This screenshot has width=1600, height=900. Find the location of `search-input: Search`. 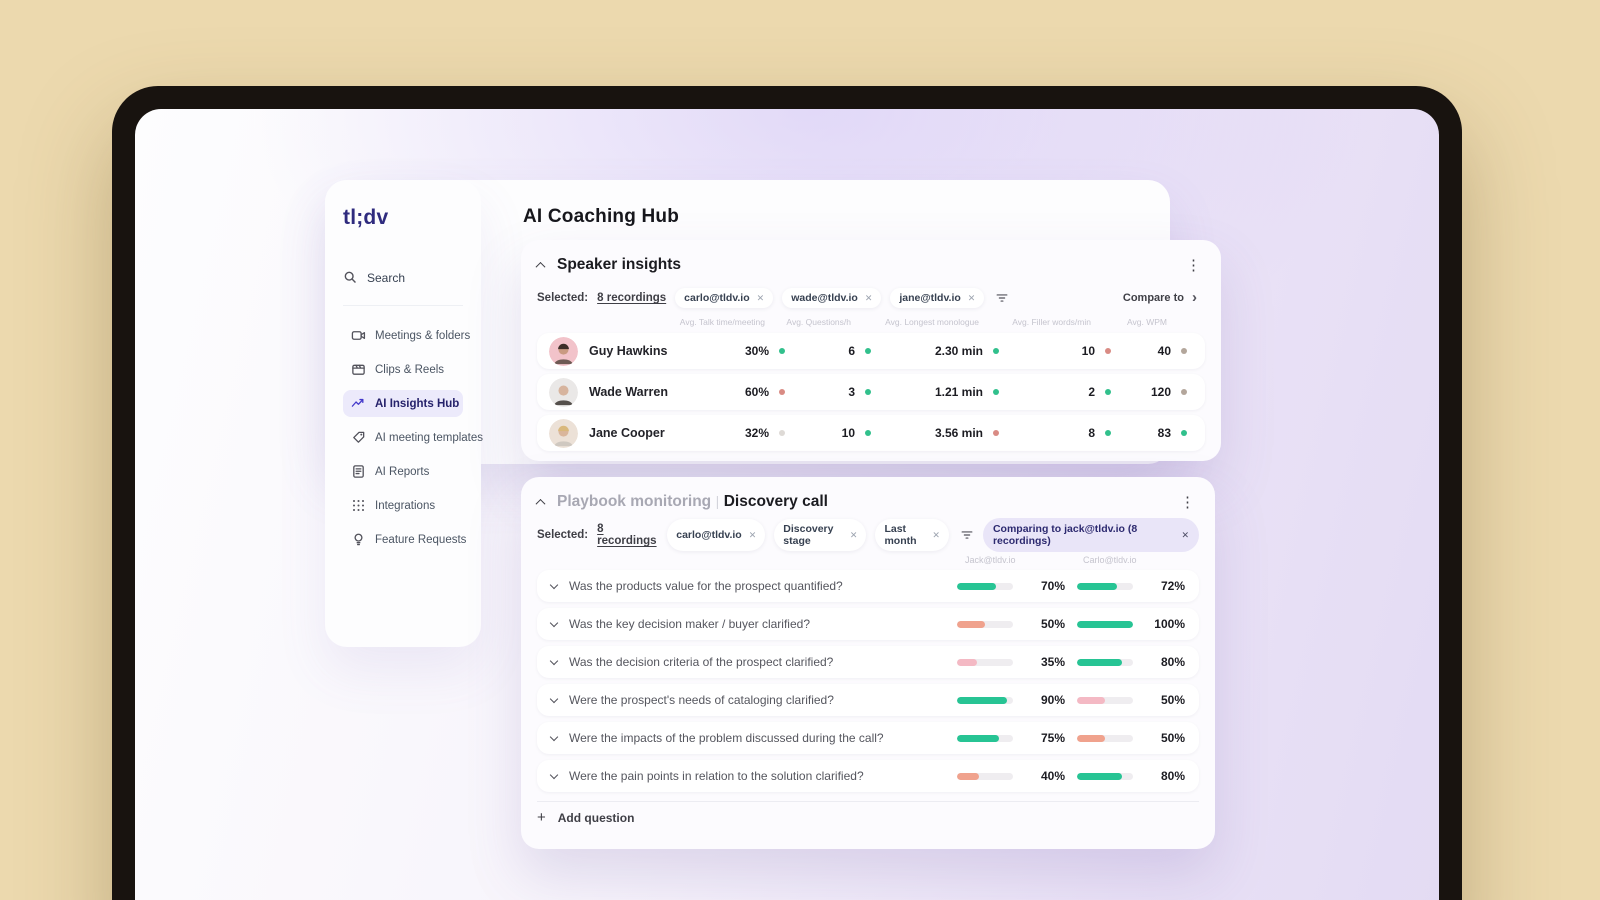

search-input: Search is located at coordinates (403, 277).